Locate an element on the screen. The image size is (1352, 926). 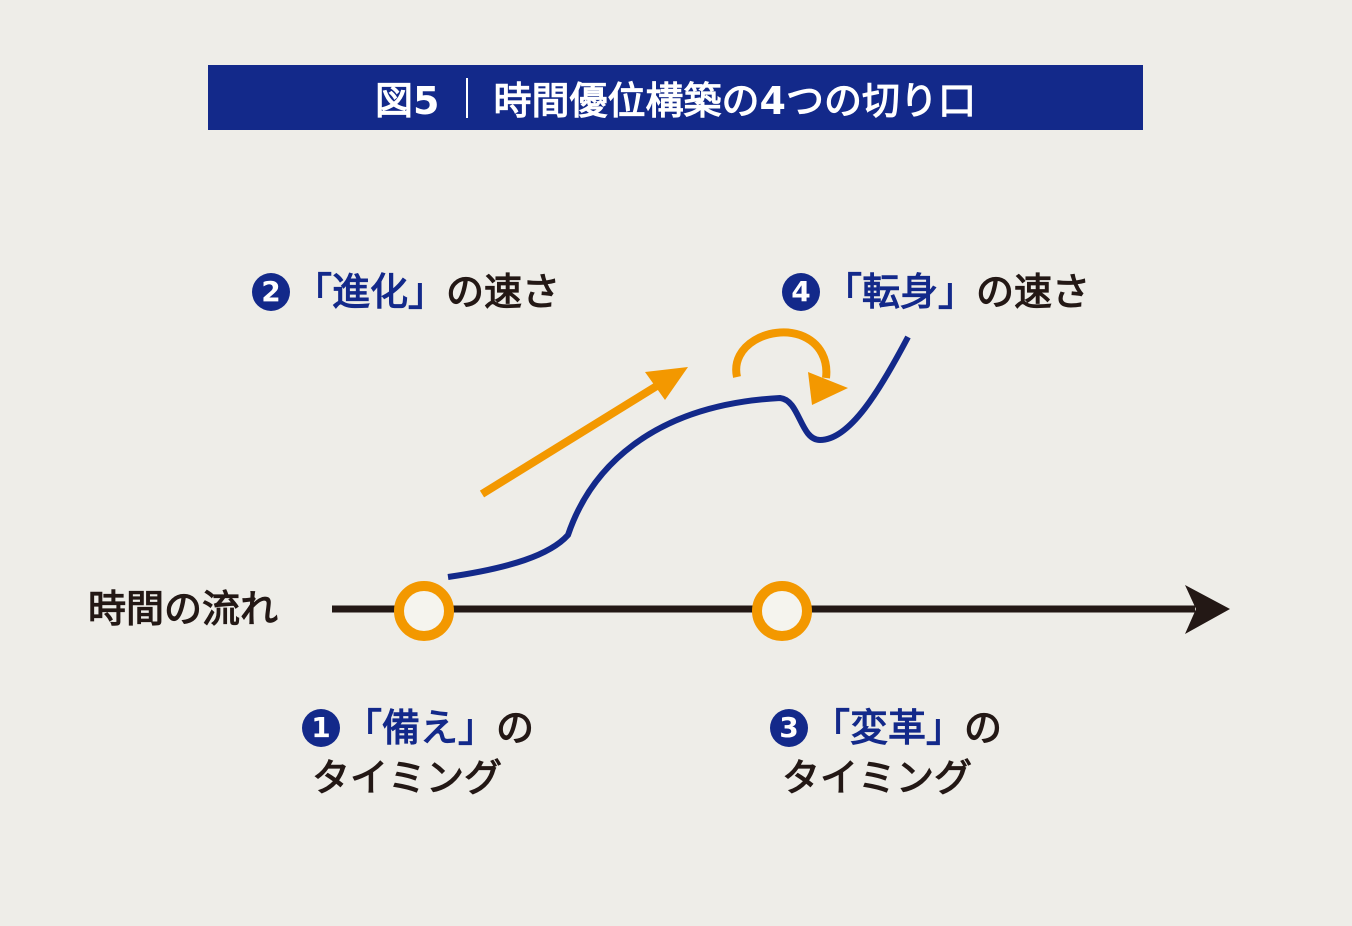
time-axis-label: 時間の流れ is located at coordinates (183, 609).